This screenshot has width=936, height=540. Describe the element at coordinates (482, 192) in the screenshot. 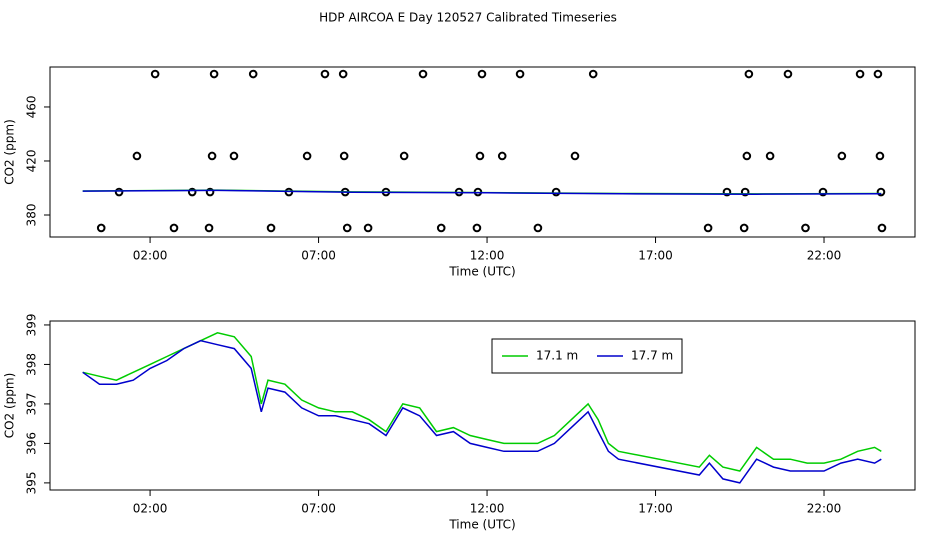

I see `series-line` at that location.